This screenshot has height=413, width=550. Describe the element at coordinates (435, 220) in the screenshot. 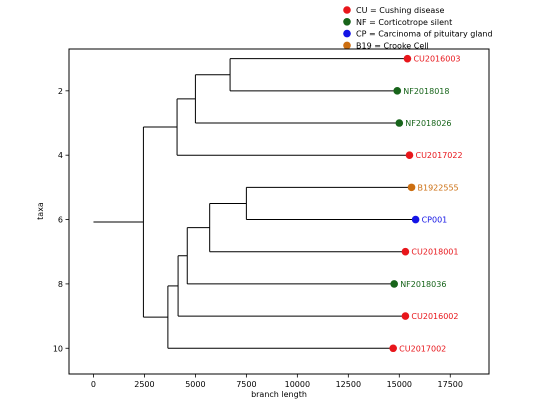

I see `leaf-label: CP001` at that location.